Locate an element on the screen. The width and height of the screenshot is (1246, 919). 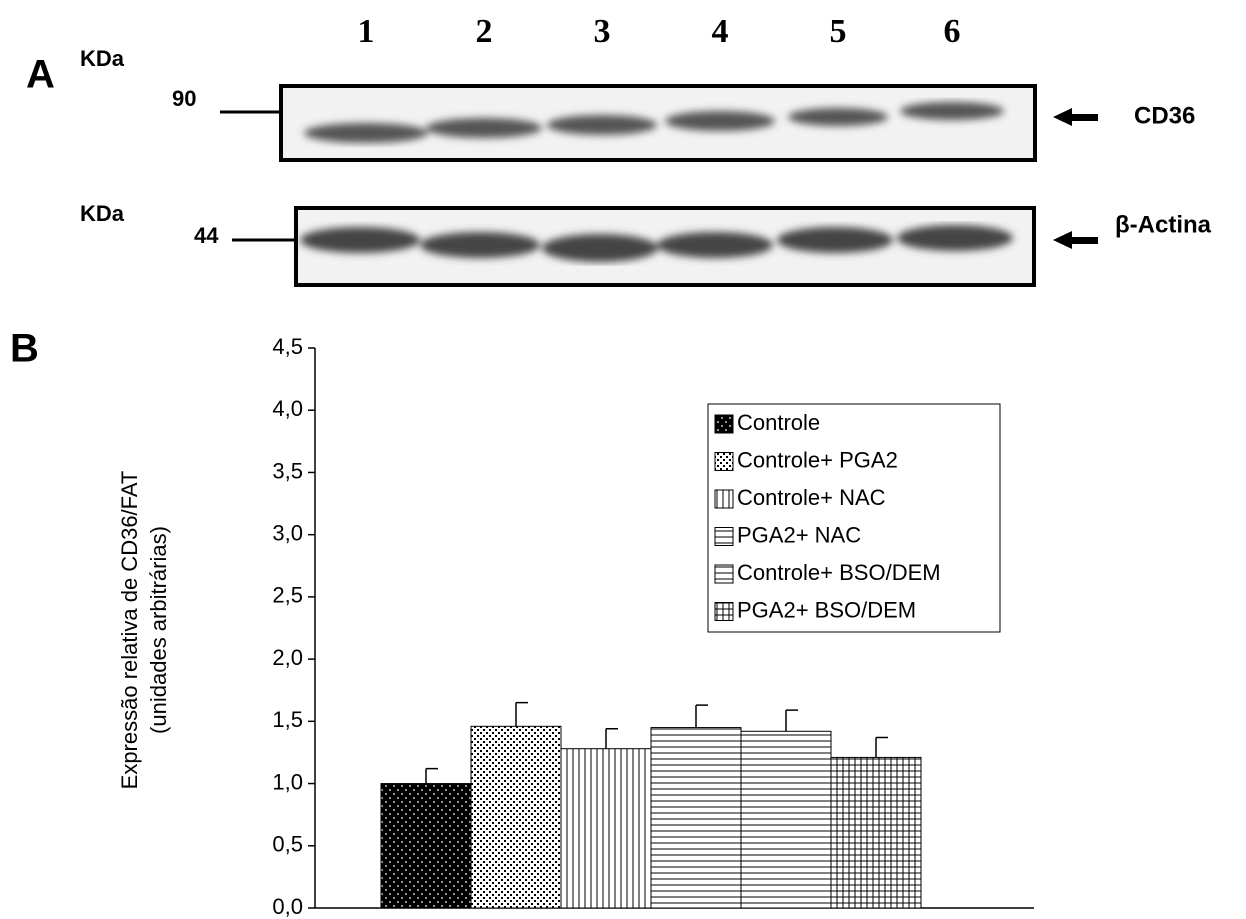
y-tick-label: 1,0 is located at coordinates (287, 781).